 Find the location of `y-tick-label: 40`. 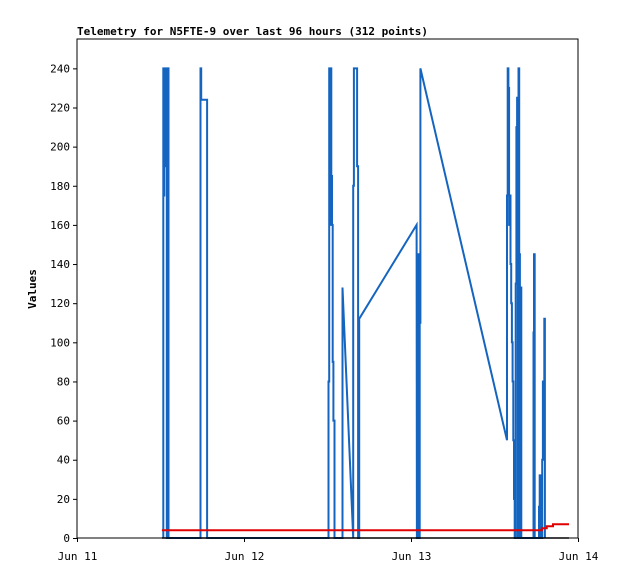

y-tick-label: 40 is located at coordinates (63, 460).